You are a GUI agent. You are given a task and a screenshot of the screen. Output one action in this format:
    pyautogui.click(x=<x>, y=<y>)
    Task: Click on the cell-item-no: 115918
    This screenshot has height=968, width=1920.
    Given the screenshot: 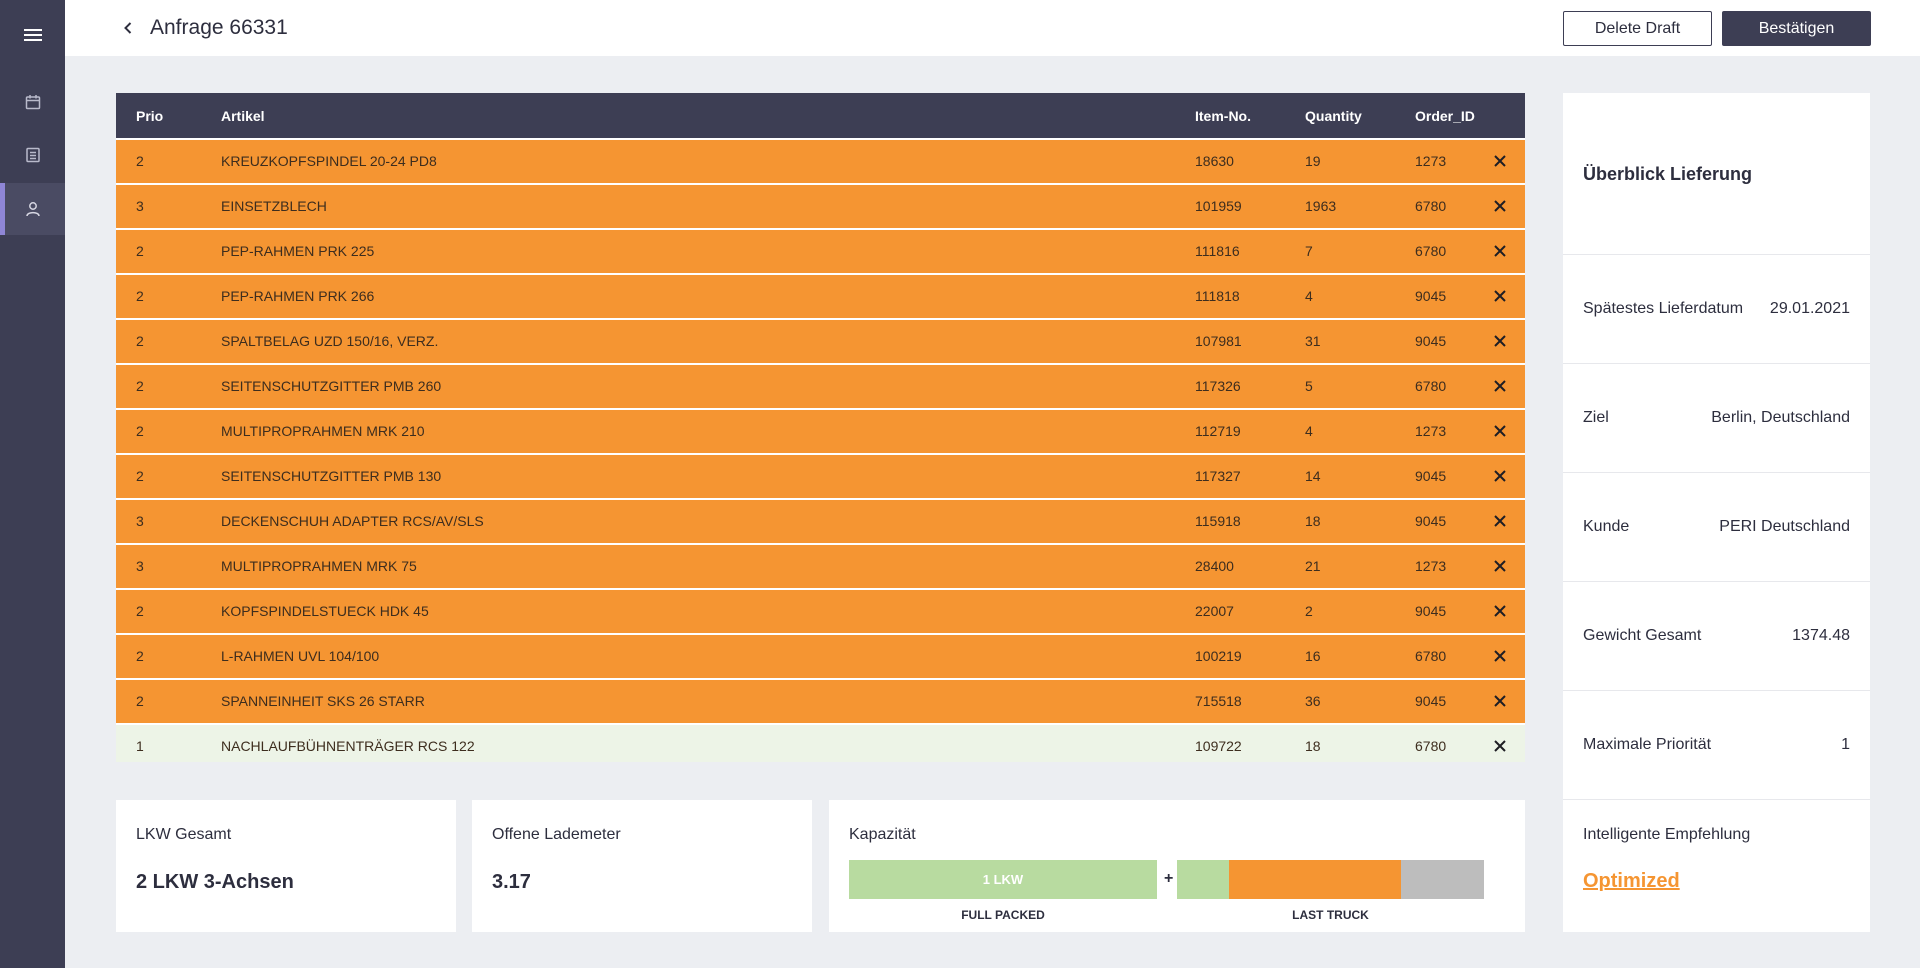 What is the action you would take?
    pyautogui.click(x=1218, y=521)
    